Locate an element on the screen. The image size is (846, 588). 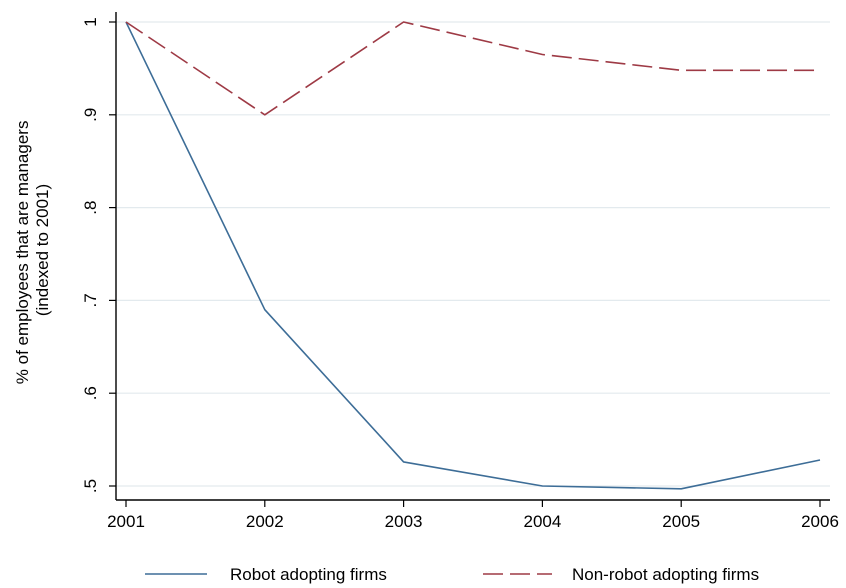
y-tick-label-1: .6 is located at coordinates (90, 393).